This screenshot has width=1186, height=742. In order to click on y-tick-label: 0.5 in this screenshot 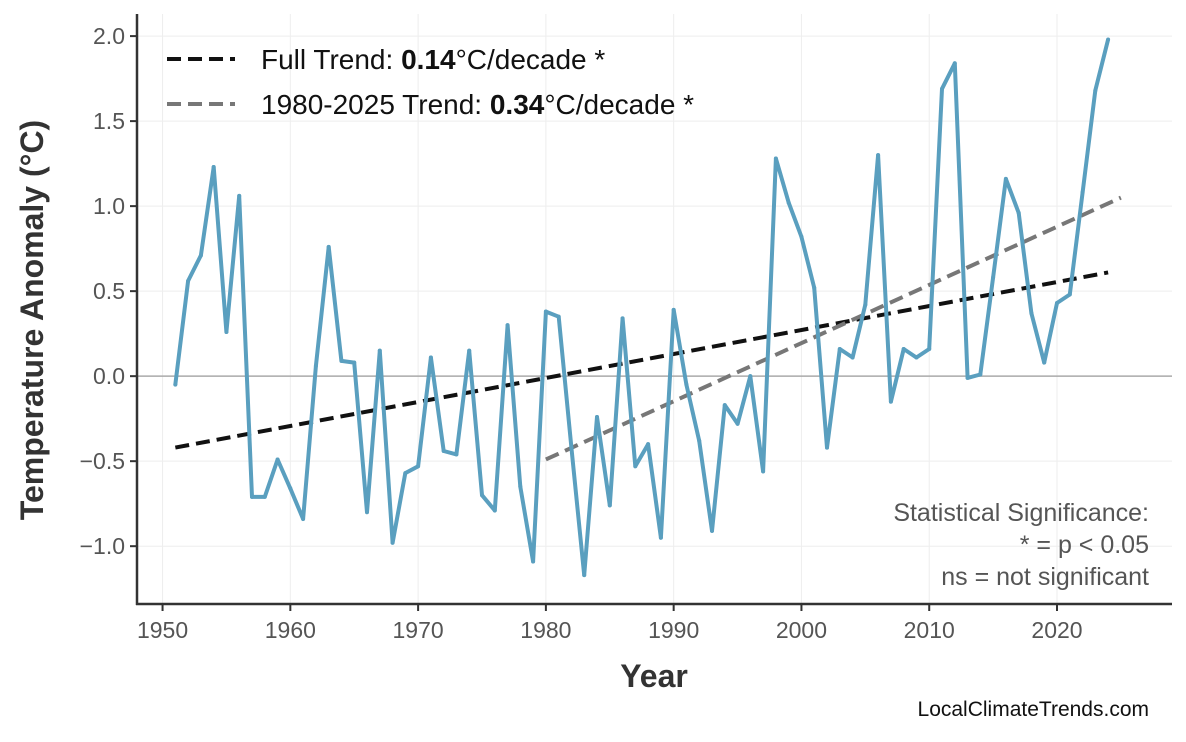, I will do `click(109, 291)`.